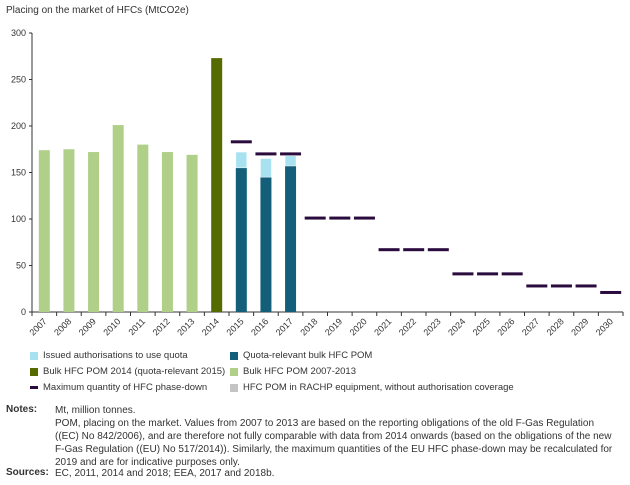 This screenshot has height=485, width=630. Describe the element at coordinates (284, 326) in the screenshot. I see `x-tick-label: 2017` at that location.